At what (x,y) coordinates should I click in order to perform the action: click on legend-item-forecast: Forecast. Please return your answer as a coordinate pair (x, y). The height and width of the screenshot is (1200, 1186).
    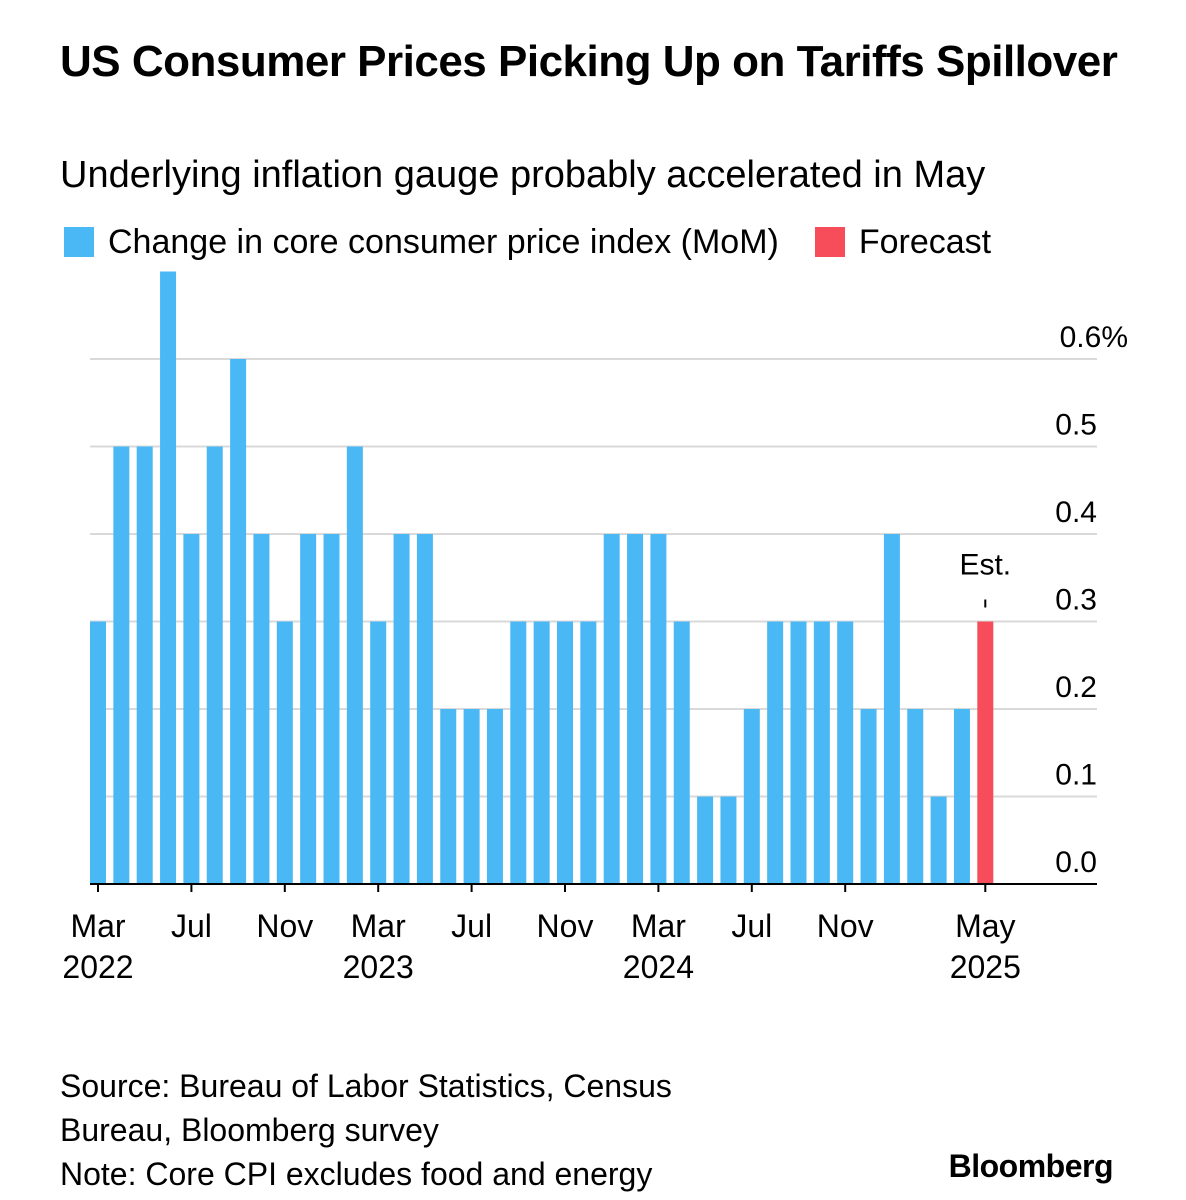
    Looking at the image, I should click on (903, 242).